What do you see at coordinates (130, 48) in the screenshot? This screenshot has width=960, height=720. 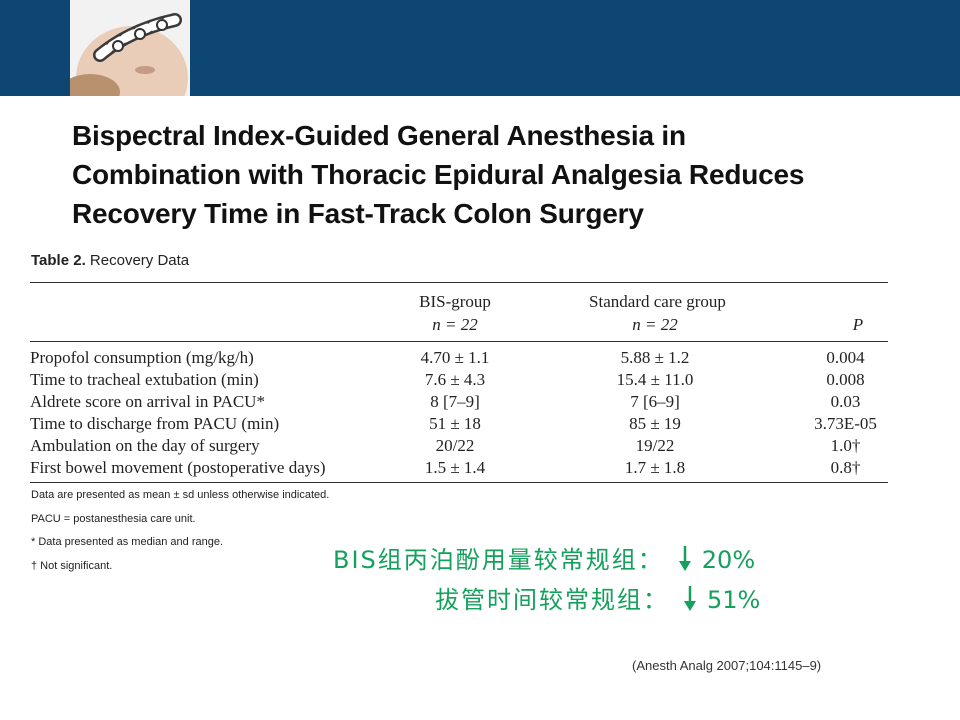 I see `patient-bis-sensor-photo` at bounding box center [130, 48].